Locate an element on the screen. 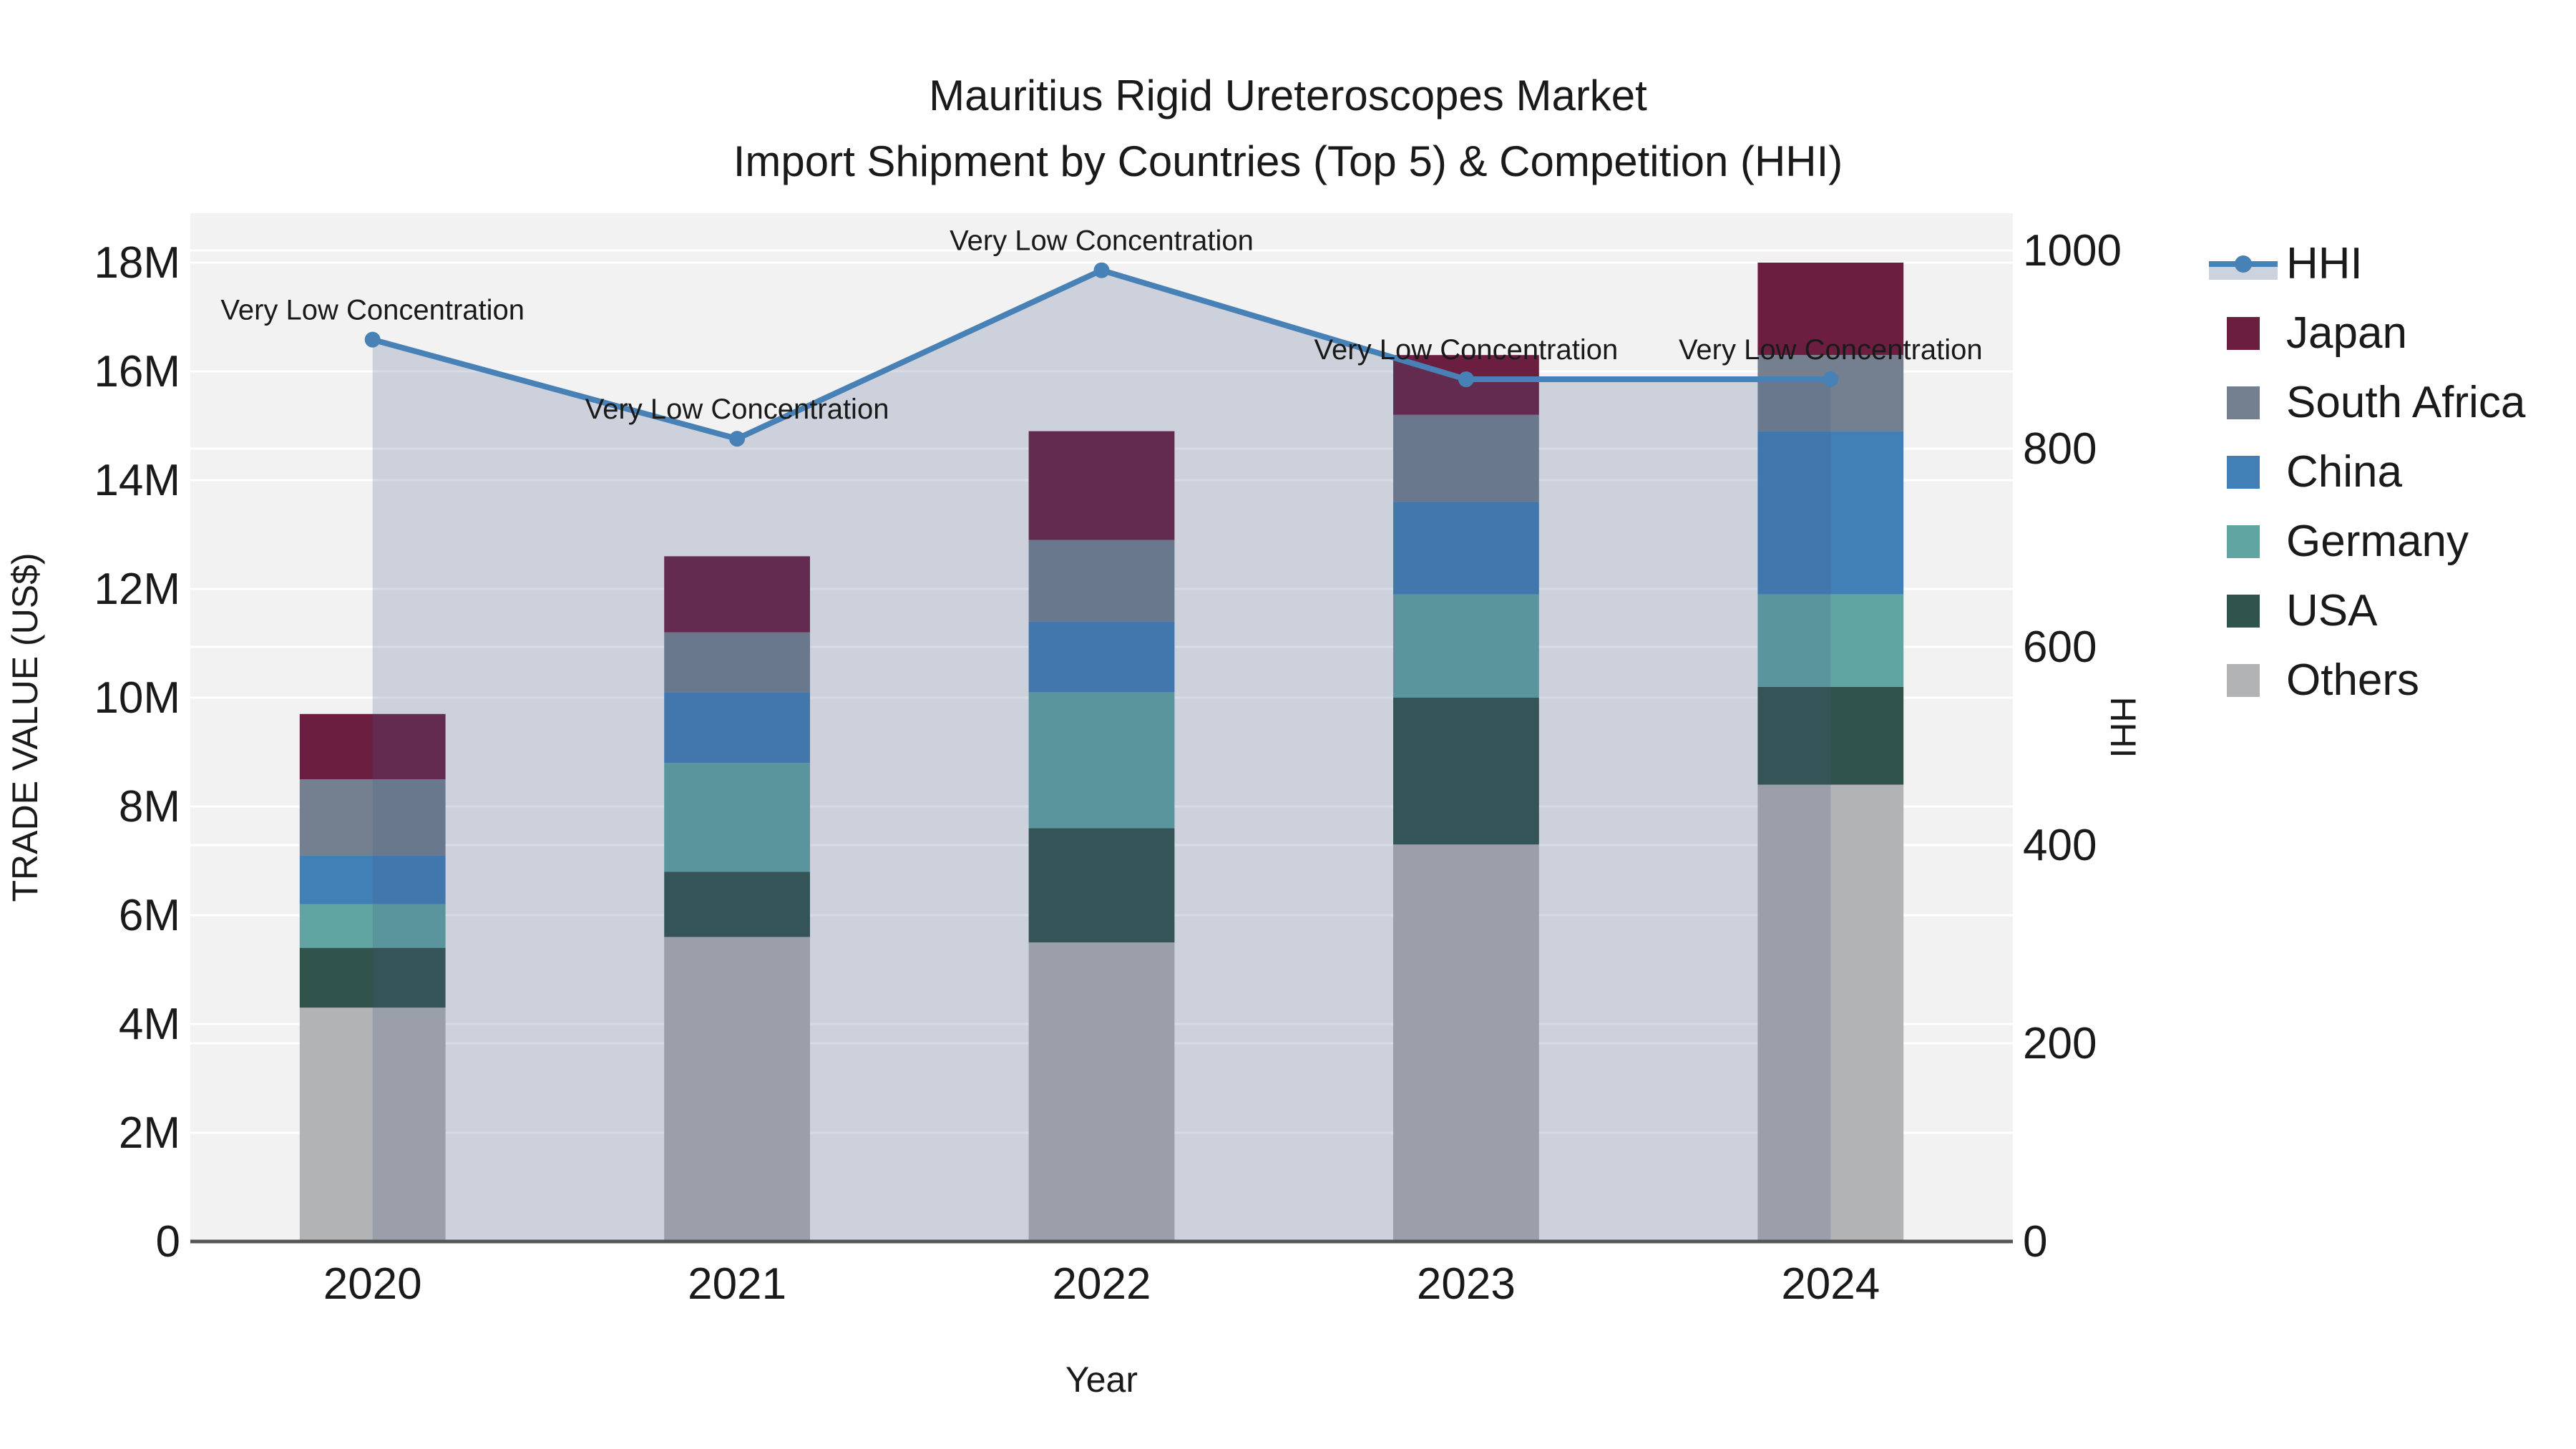 The image size is (2576, 1449). bar-segment-china-2021 is located at coordinates (737, 727).